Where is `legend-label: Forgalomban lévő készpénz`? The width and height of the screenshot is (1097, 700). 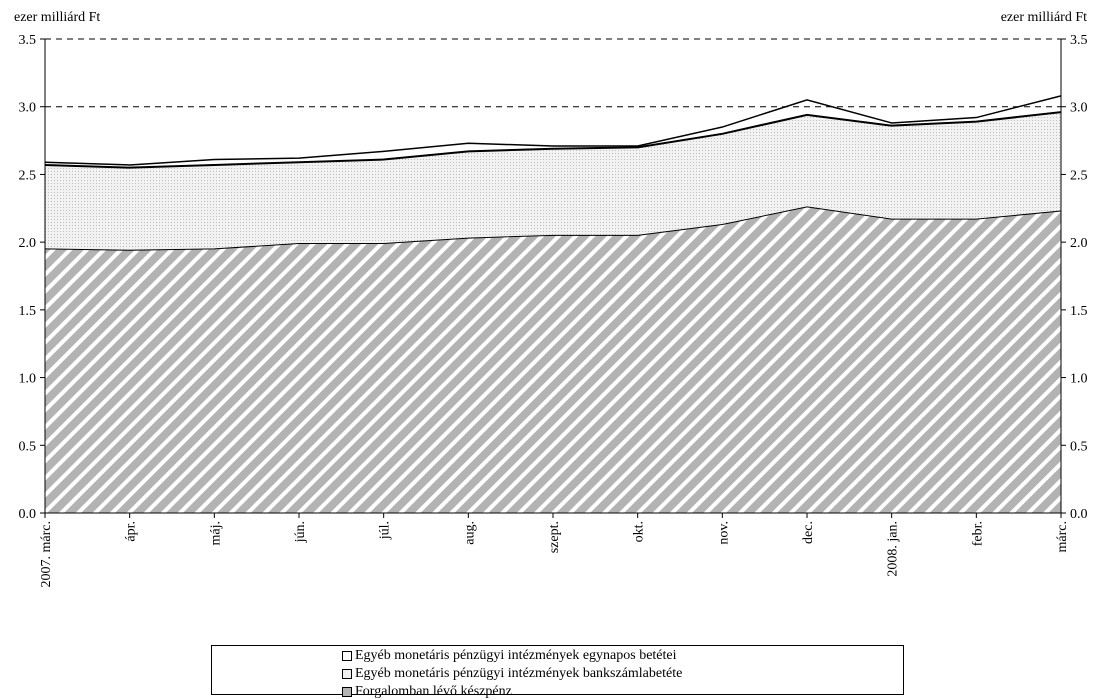 legend-label: Forgalomban lévő készpénz is located at coordinates (433, 691).